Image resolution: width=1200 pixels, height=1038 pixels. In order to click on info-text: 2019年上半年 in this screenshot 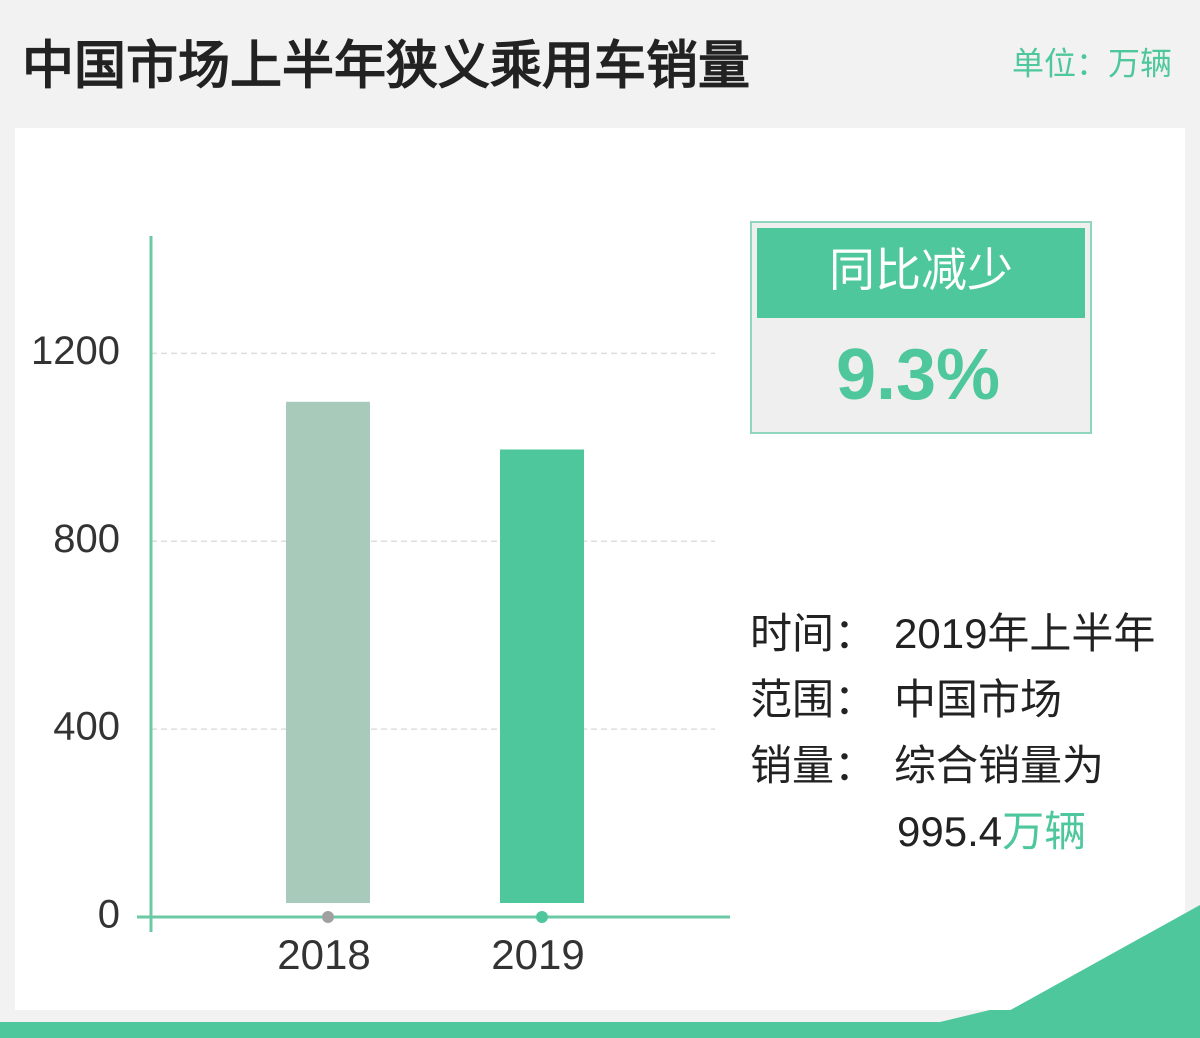, I will do `click(1024, 633)`.